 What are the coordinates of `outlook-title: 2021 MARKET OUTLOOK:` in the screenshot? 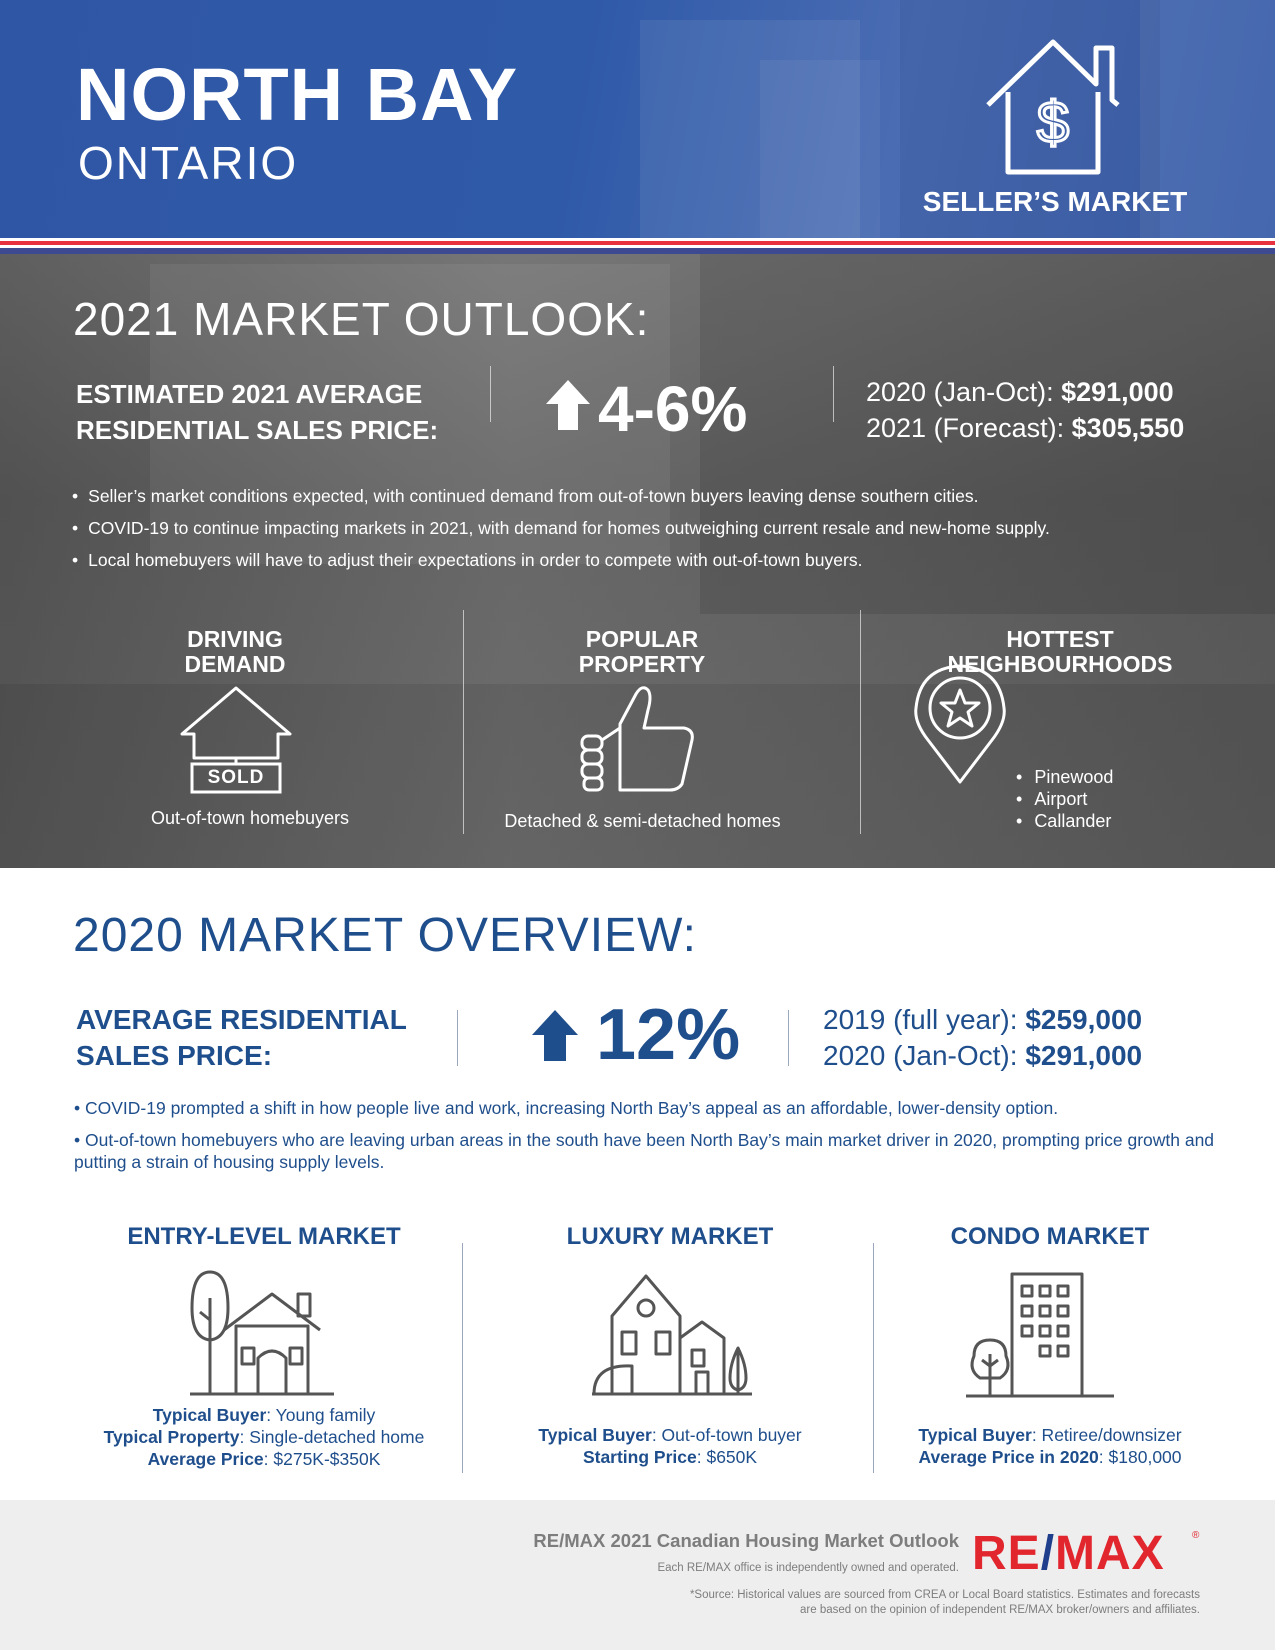 It's located at (361, 319).